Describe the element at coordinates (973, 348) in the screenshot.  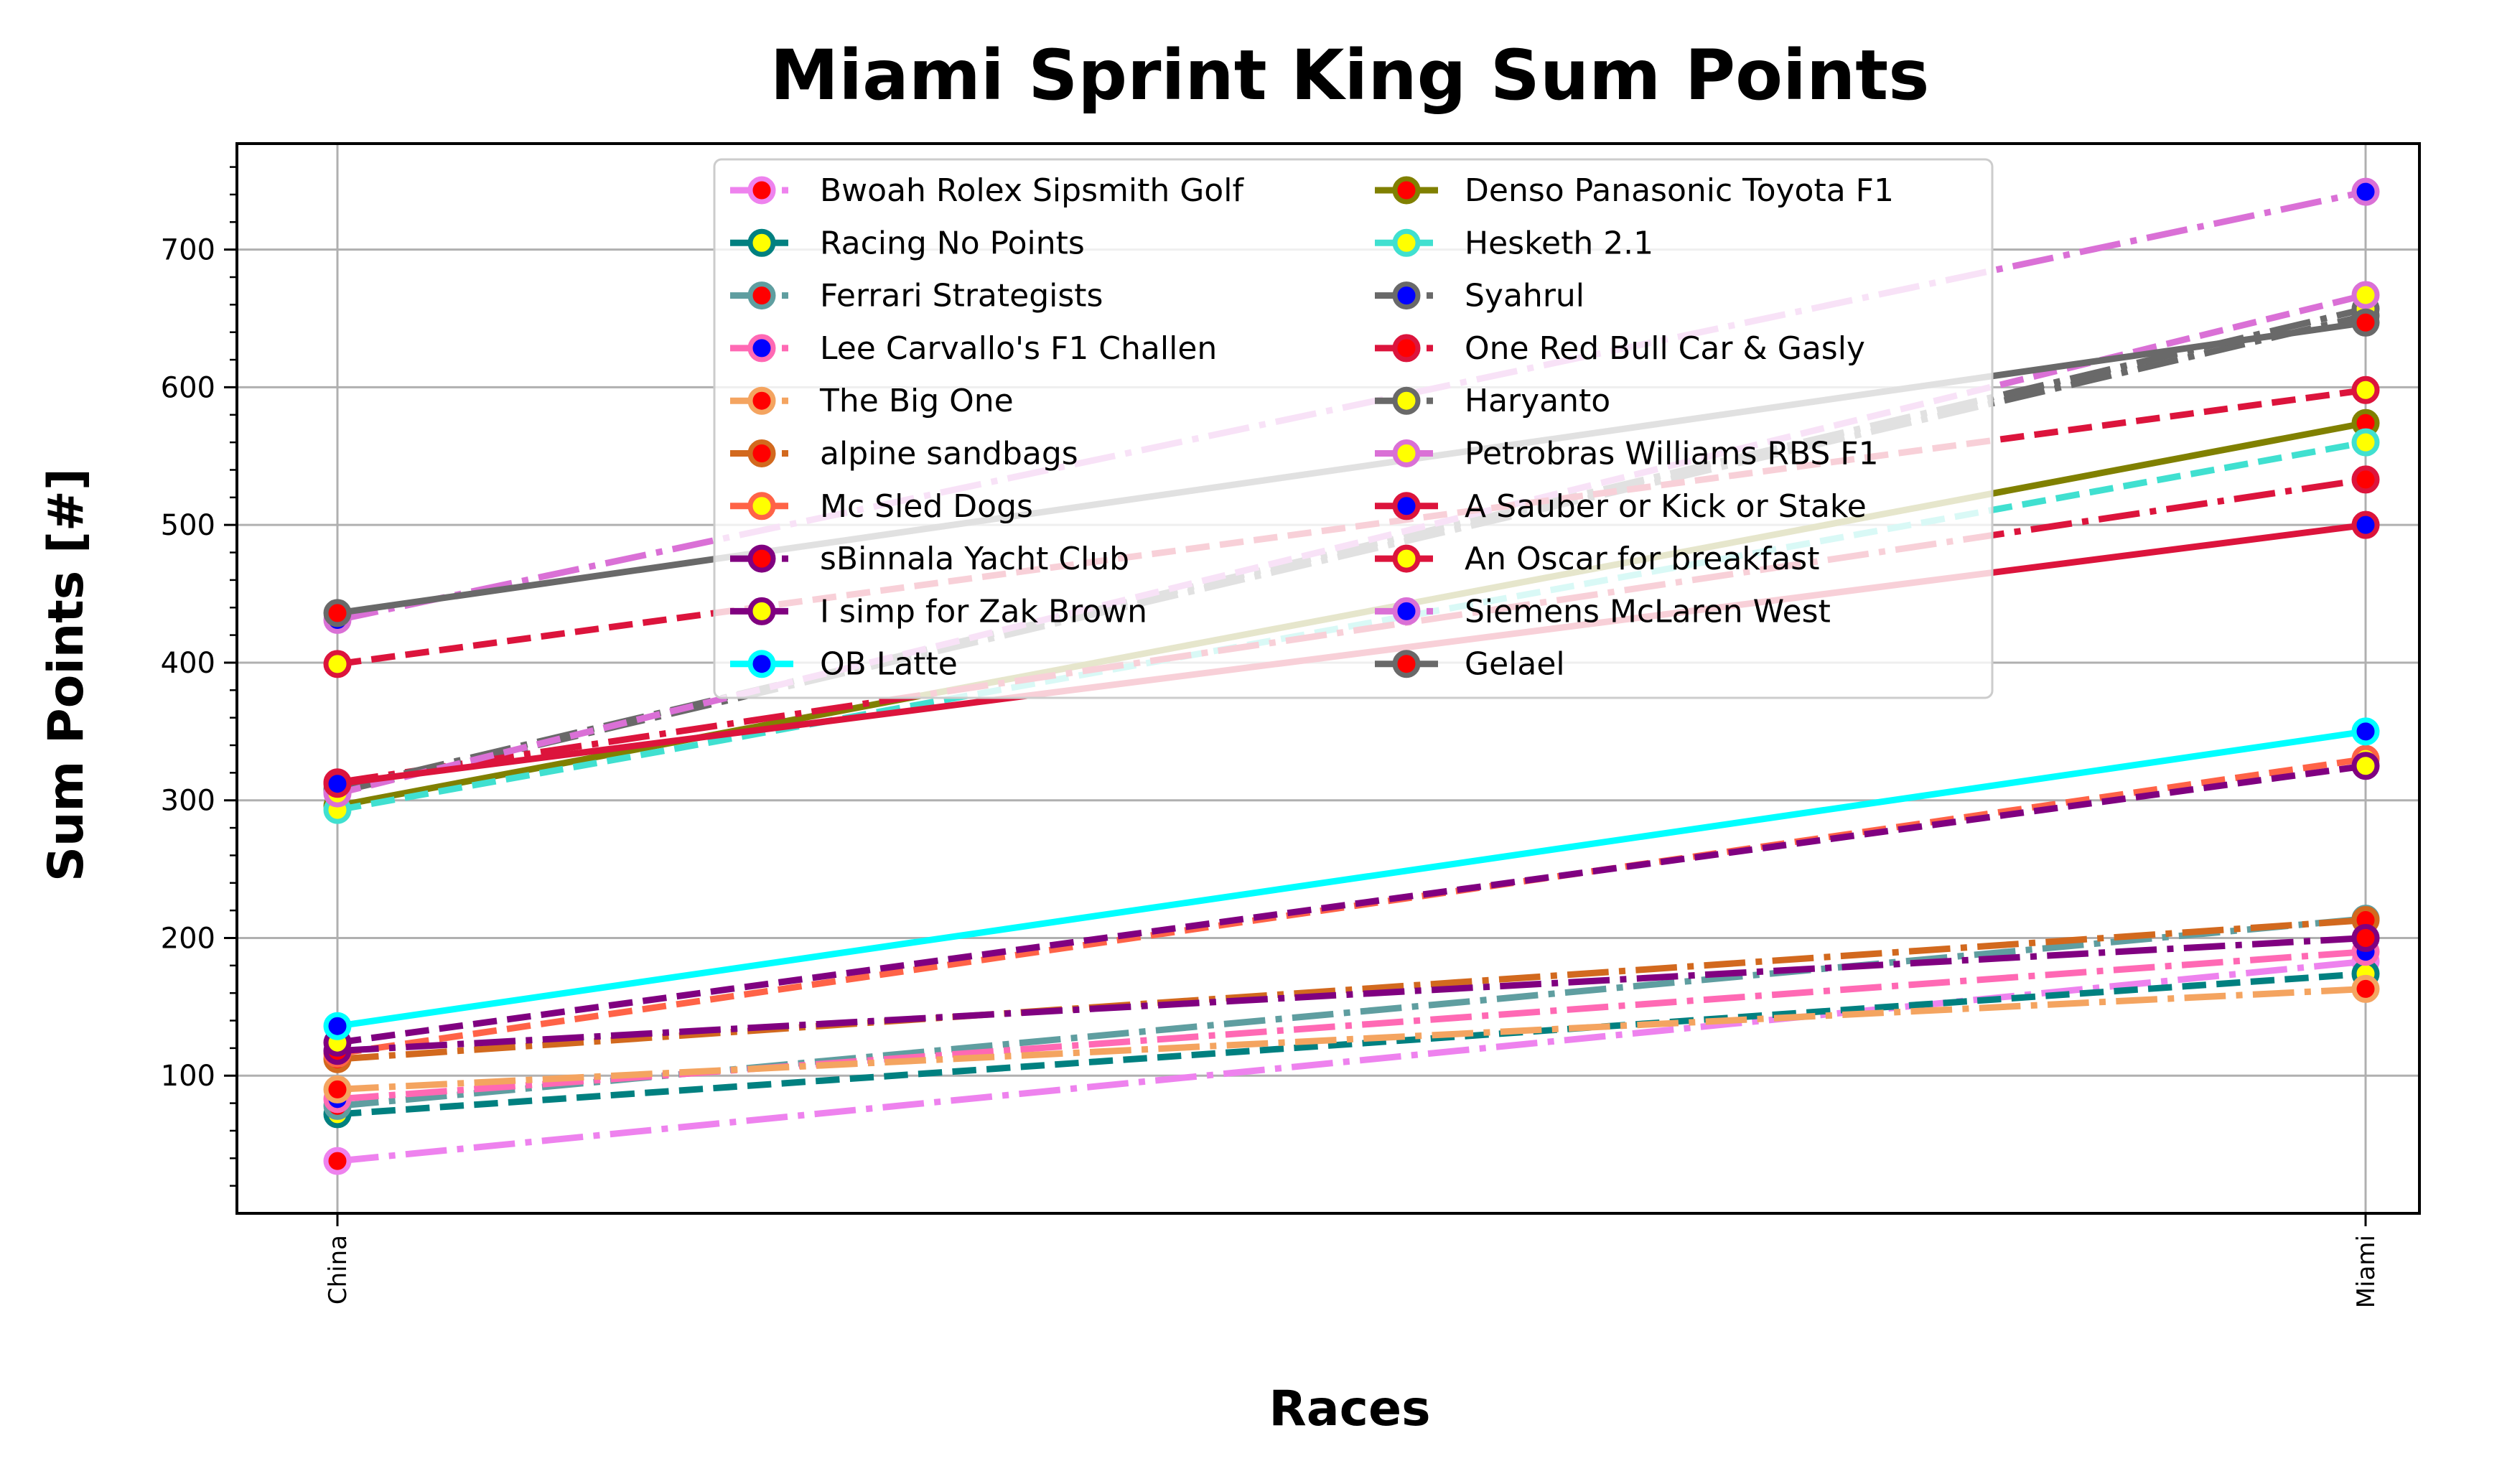
I see `legend-item: Lee Carvallo's F1 Challen` at that location.